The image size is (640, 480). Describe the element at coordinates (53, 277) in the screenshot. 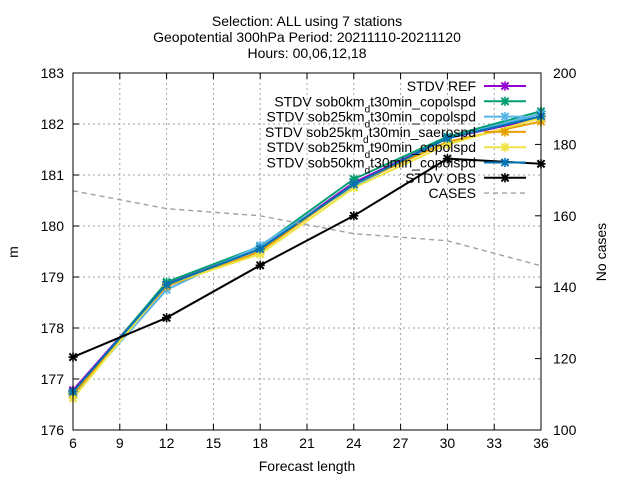

I see `y-tick-label: 179` at that location.